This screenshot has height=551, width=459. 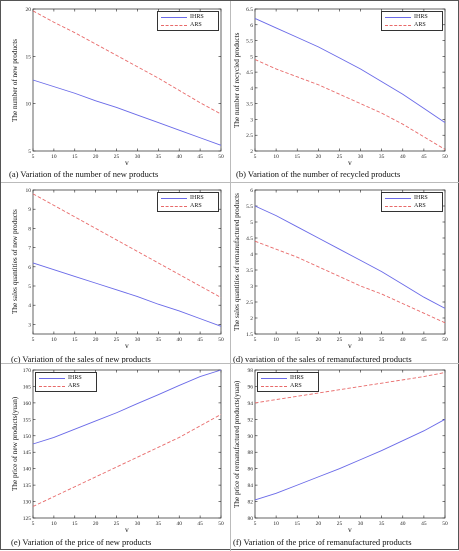 I want to click on y-tick-label: 1.5, so click(x=249, y=335).